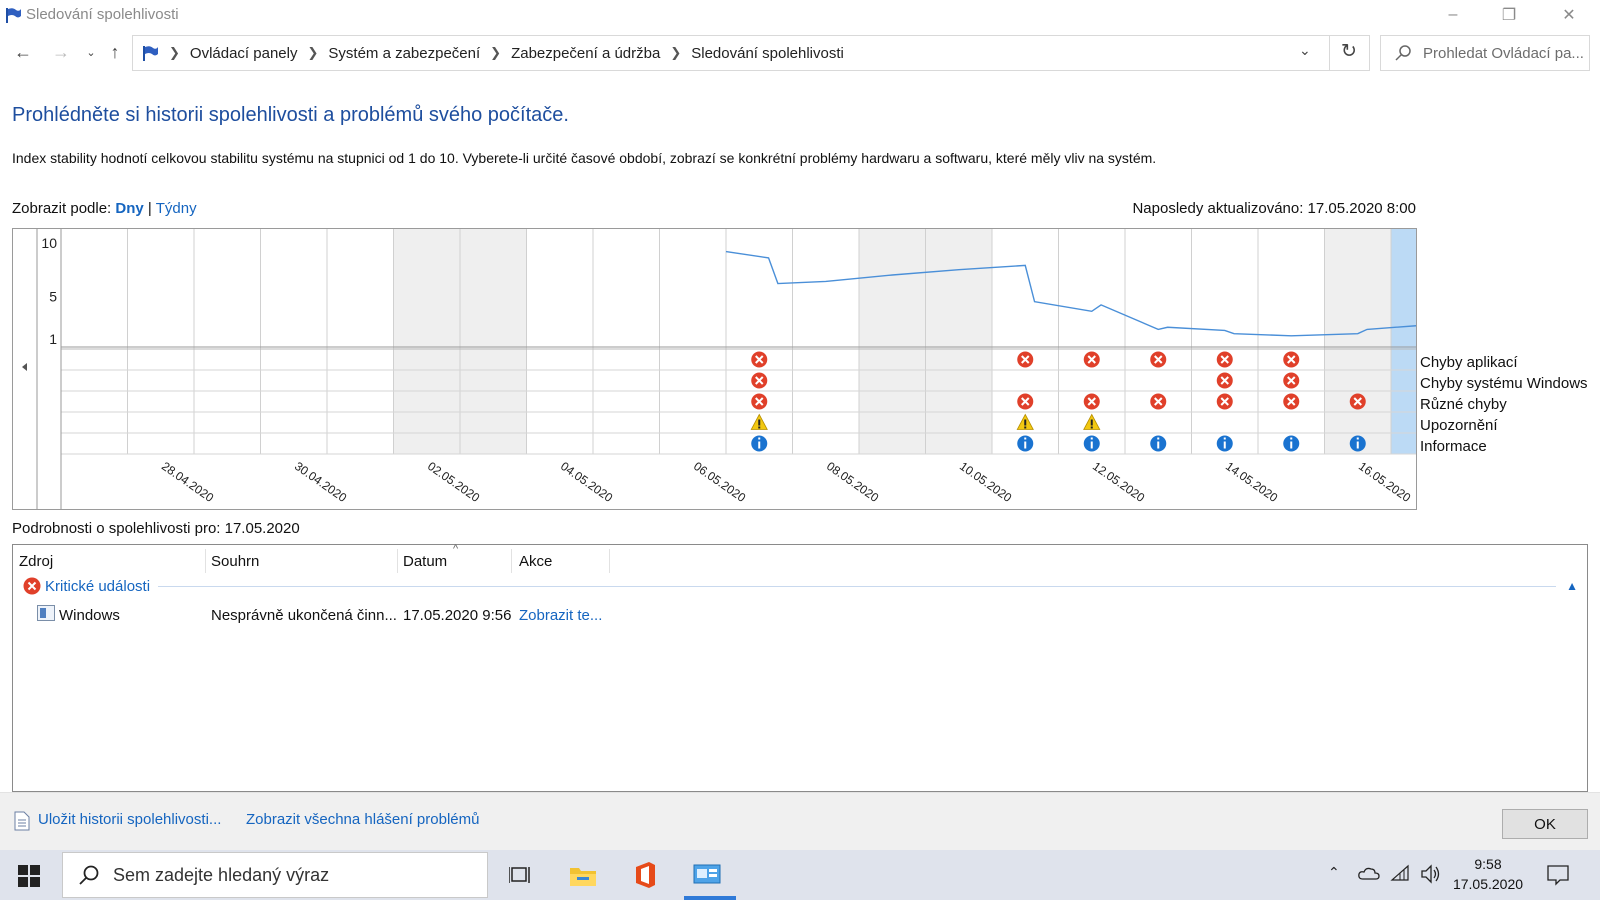  I want to click on volume-icon, so click(1431, 874).